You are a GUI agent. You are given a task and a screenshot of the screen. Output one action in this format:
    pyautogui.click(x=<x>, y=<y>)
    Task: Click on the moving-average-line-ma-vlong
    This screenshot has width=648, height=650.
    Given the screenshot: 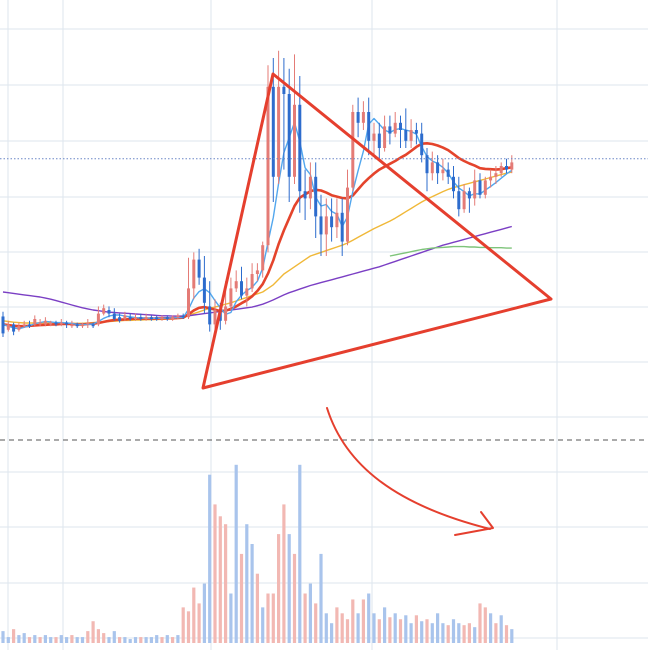 What is the action you would take?
    pyautogui.click(x=450, y=251)
    